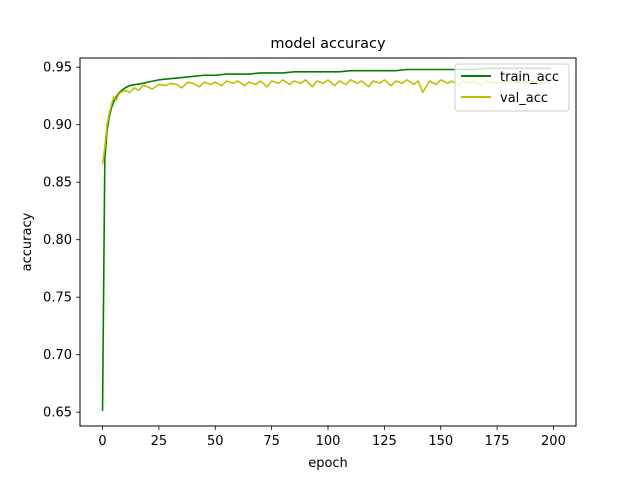  I want to click on x-tick-label: 150, so click(440, 441).